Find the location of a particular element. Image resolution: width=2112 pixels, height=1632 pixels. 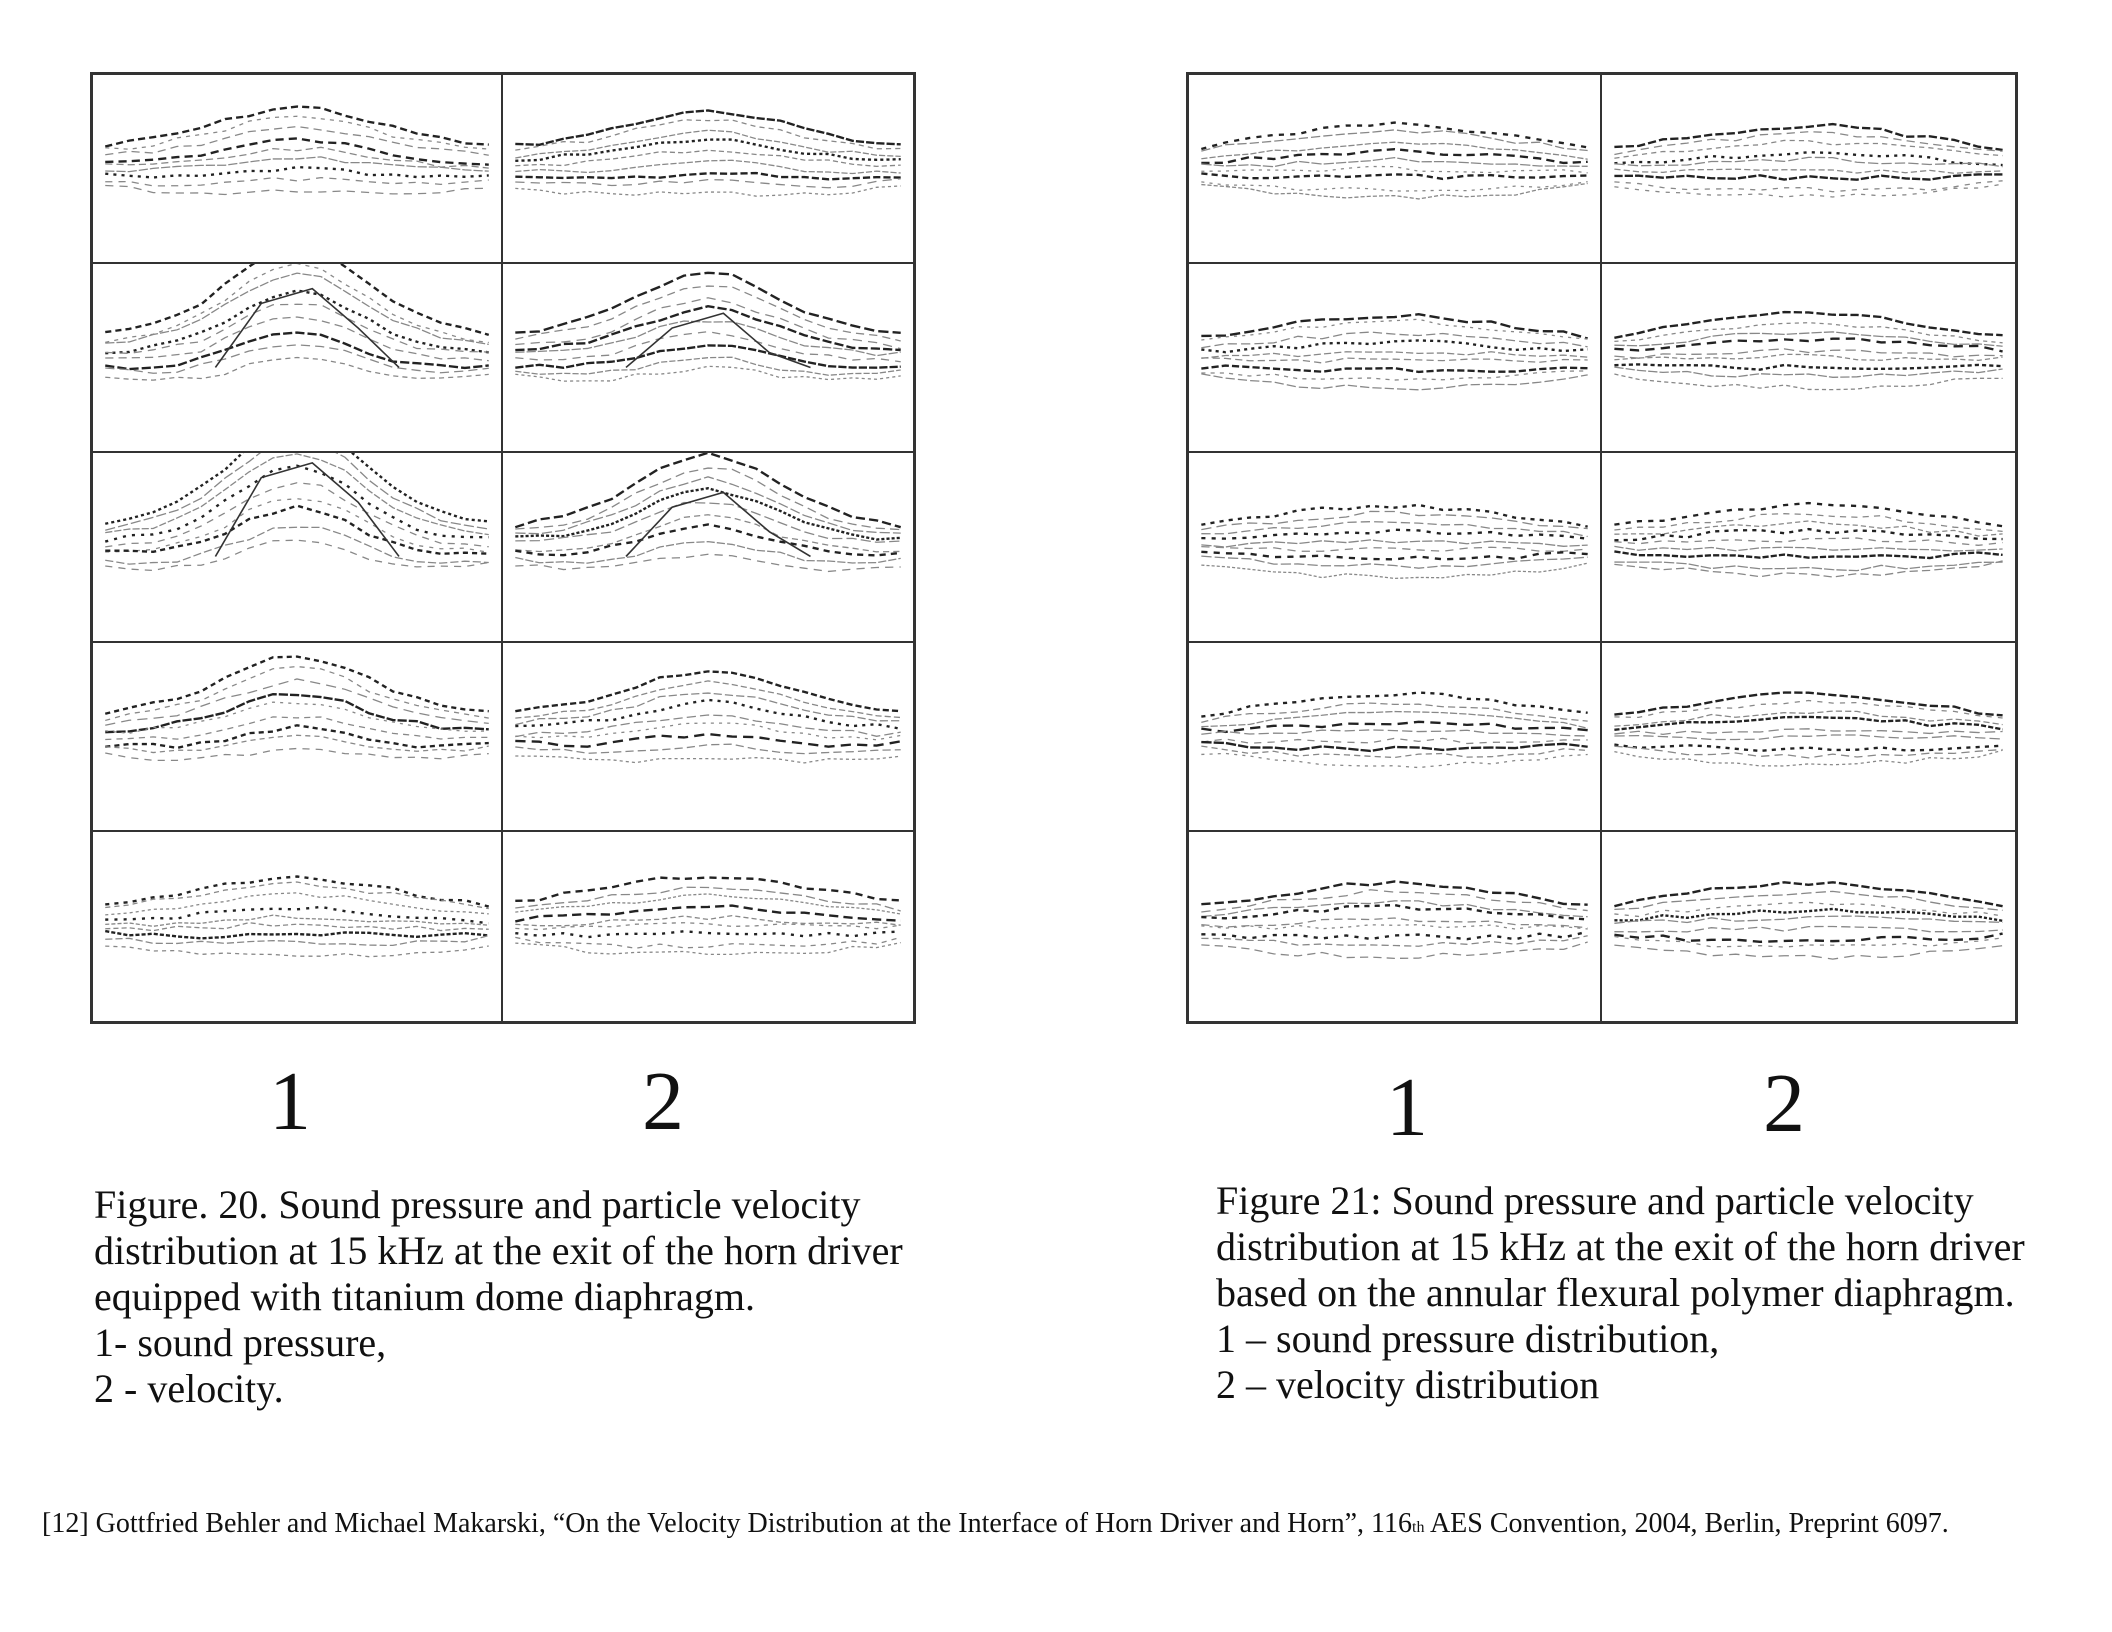

plot-cell-row2-col1 is located at coordinates (1395, 359).